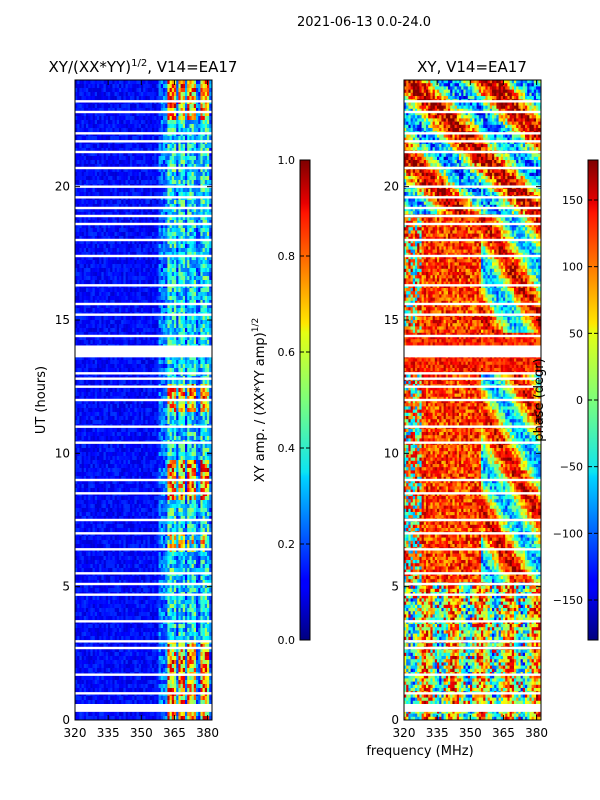 This screenshot has height=800, width=600. What do you see at coordinates (174, 733) in the screenshot?
I see `amplitude-x-tick-label: 365` at bounding box center [174, 733].